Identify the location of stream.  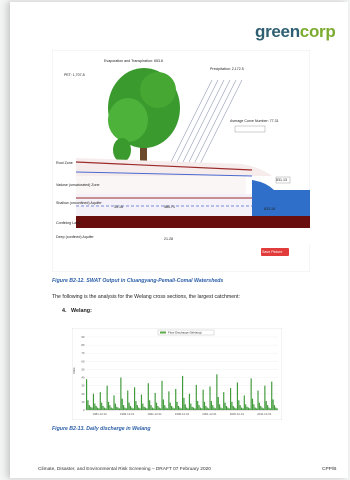
(281, 198).